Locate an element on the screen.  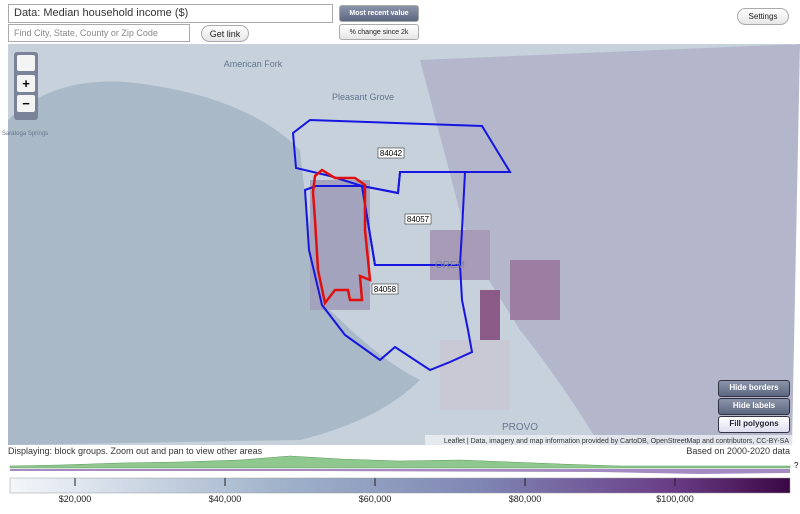
zoom-out-label: − is located at coordinates (26, 103).